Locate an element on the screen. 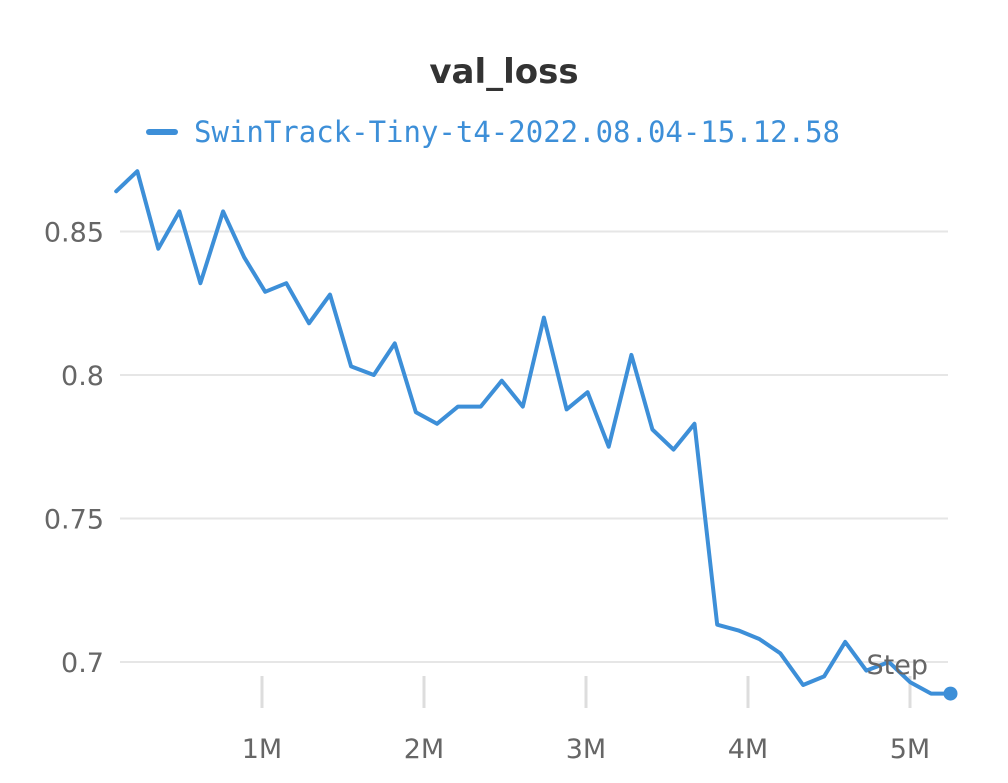  x-tick-label: 4M is located at coordinates (748, 749).